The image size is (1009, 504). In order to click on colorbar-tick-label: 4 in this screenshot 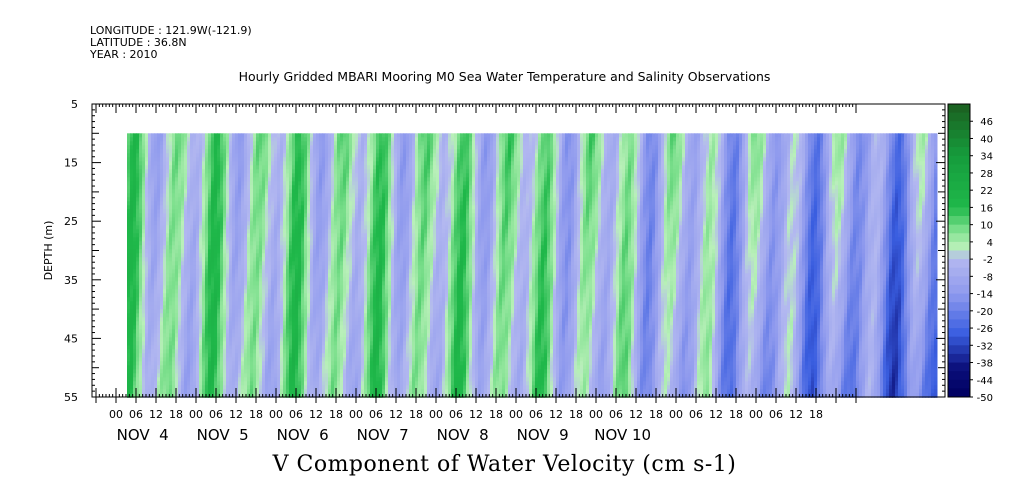, I will do `click(990, 243)`.